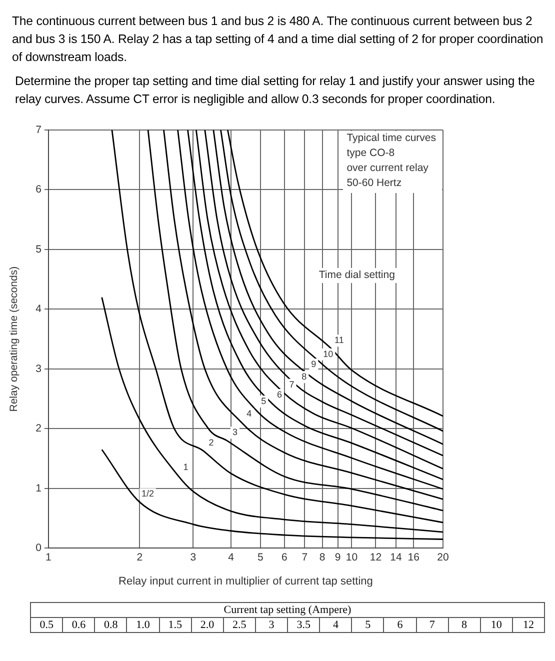 The width and height of the screenshot is (555, 661). What do you see at coordinates (464, 625) in the screenshot?
I see `text: 8` at bounding box center [464, 625].